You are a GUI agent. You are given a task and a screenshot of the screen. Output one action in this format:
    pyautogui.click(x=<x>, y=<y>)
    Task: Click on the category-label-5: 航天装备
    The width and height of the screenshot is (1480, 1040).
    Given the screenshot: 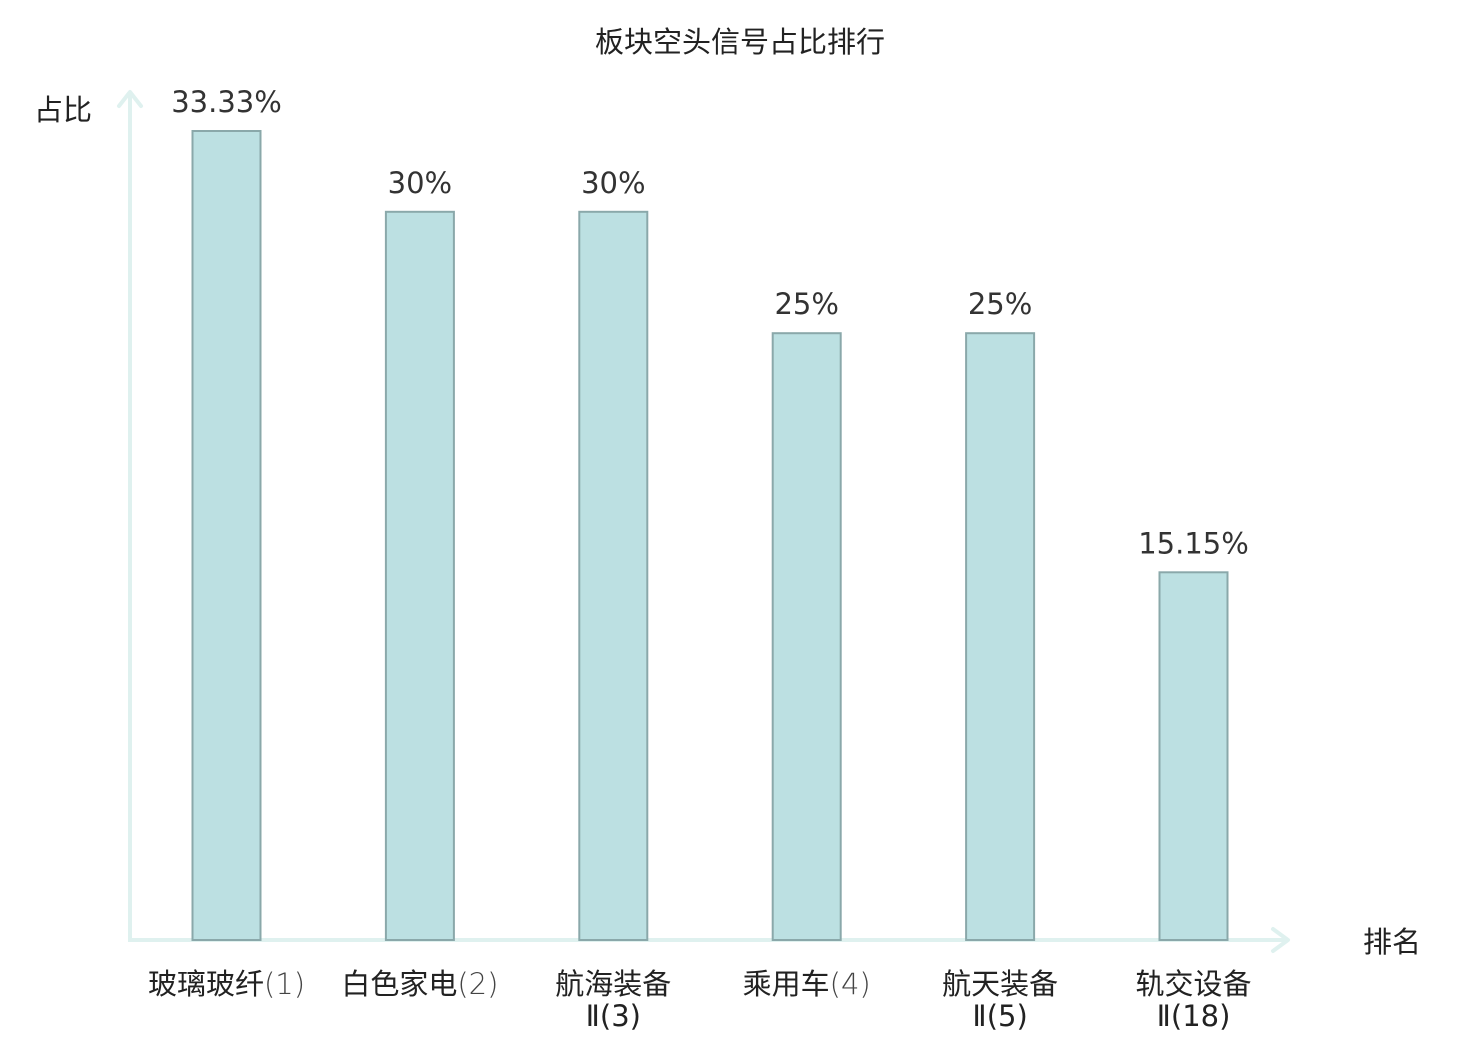 What is the action you would take?
    pyautogui.click(x=1000, y=984)
    